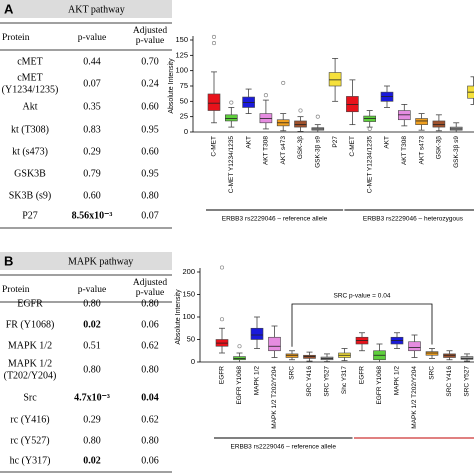 The width and height of the screenshot is (474, 474). What do you see at coordinates (150, 31) in the screenshot?
I see `table-header: Adjusted` at bounding box center [150, 31].